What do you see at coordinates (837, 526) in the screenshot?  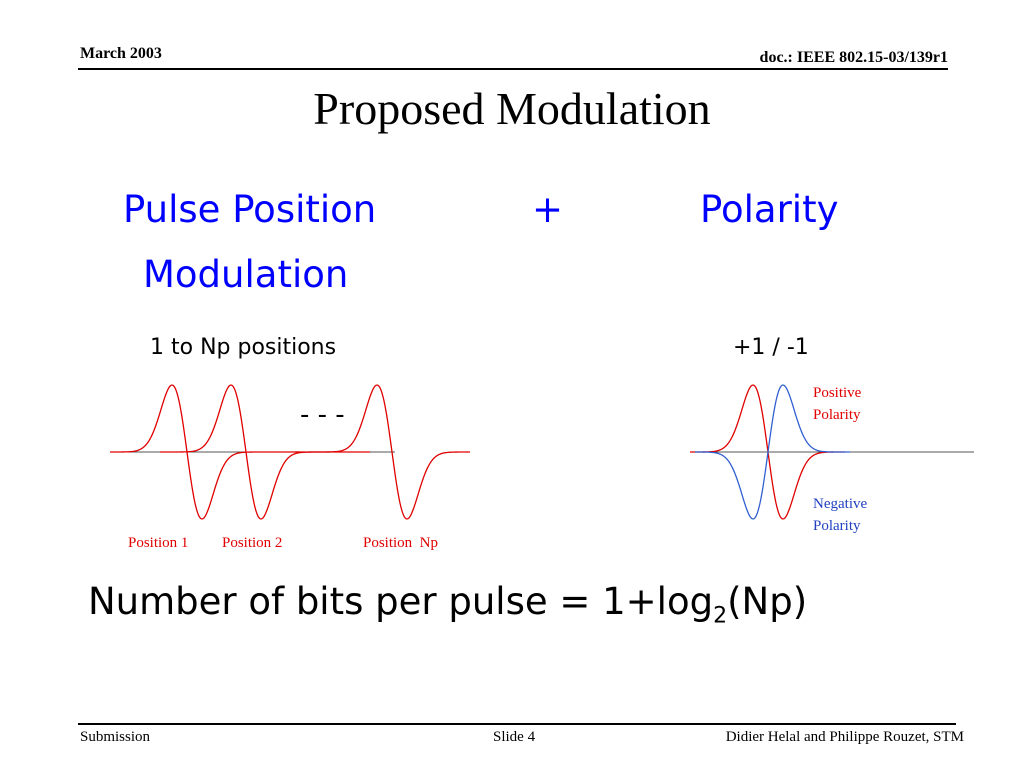 I see `negative-label-line2: Polarity` at bounding box center [837, 526].